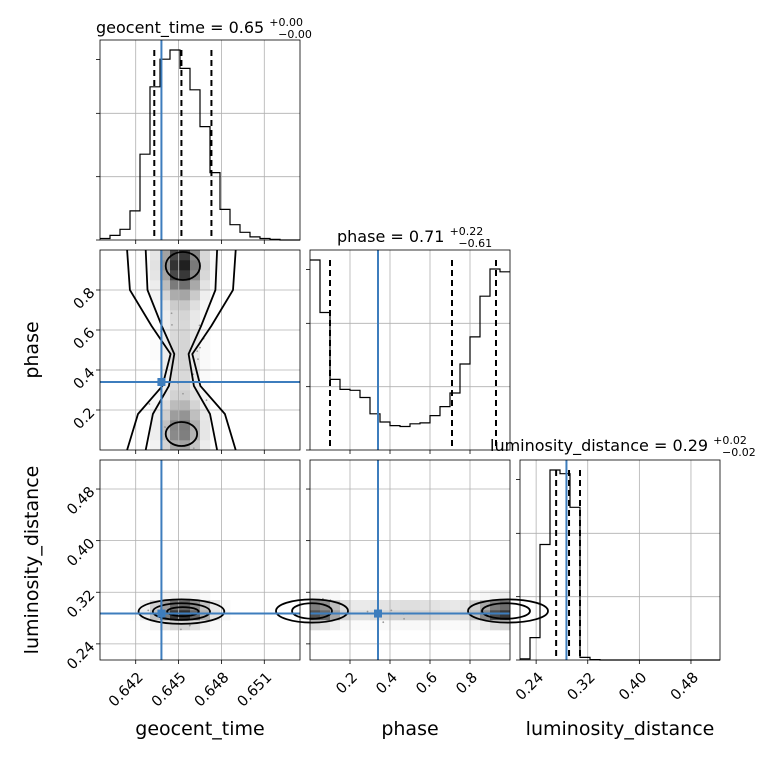  I want to click on tick-label-luminosity-distance: 0.24, so click(530, 687).